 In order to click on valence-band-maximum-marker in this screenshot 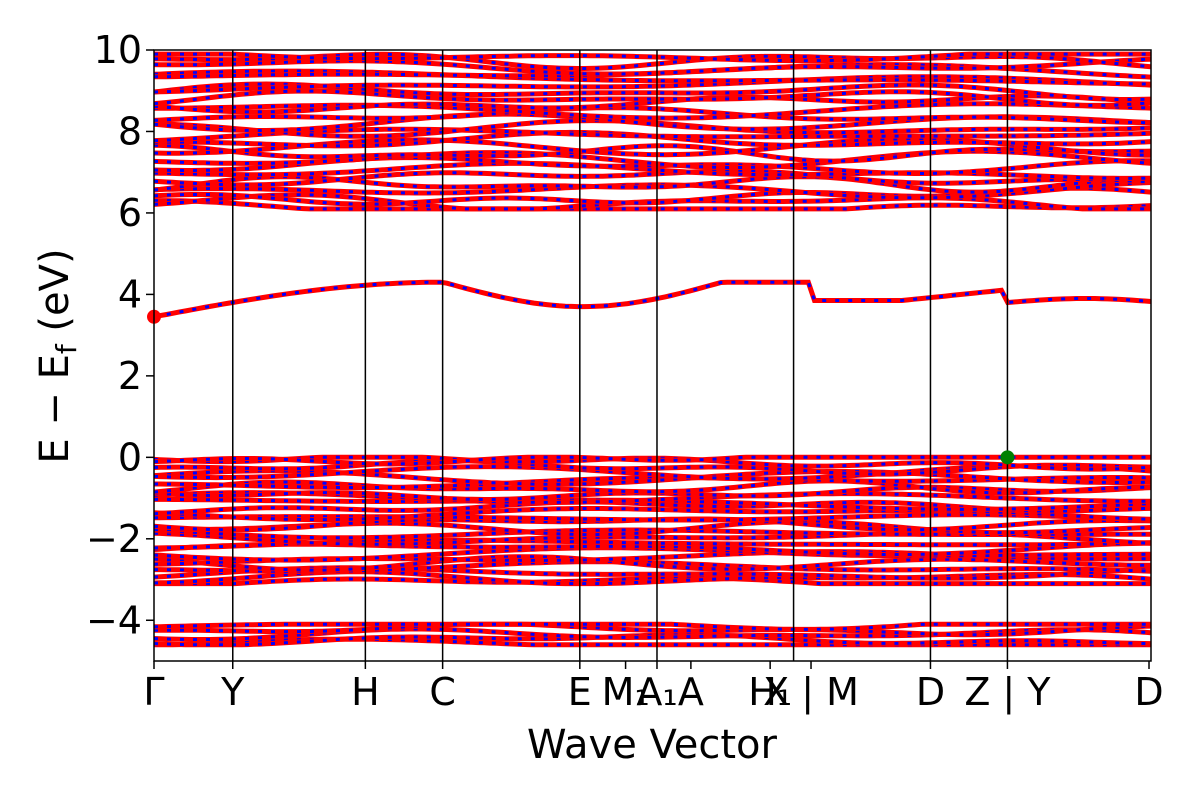, I will do `click(1007, 457)`.